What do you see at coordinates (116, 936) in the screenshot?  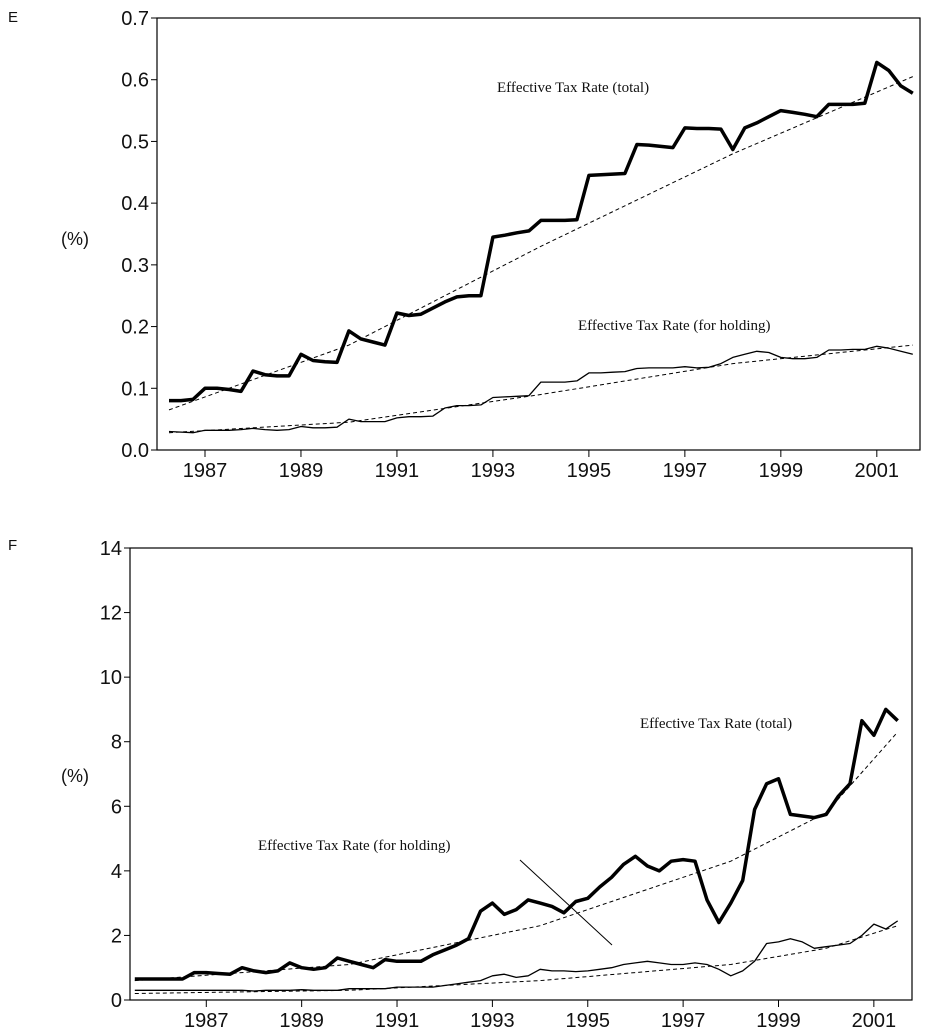 I see `y-tick-label: 2` at bounding box center [116, 936].